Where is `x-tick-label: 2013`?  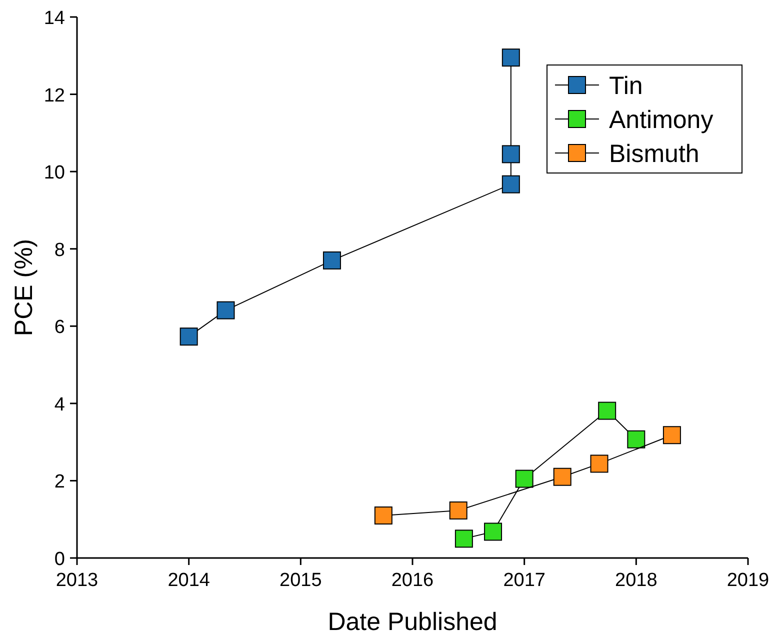
x-tick-label: 2013 is located at coordinates (77, 580).